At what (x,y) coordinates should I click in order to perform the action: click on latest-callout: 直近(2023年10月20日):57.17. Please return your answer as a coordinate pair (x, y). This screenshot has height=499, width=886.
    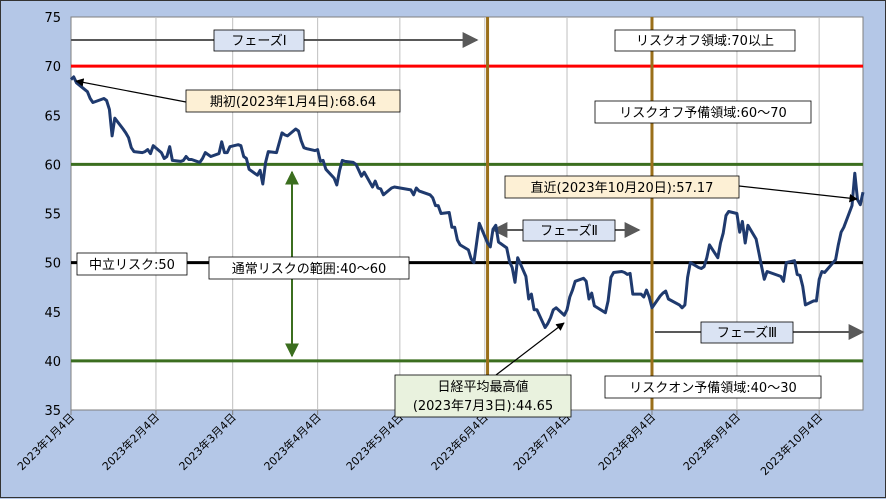
    Looking at the image, I should click on (622, 187).